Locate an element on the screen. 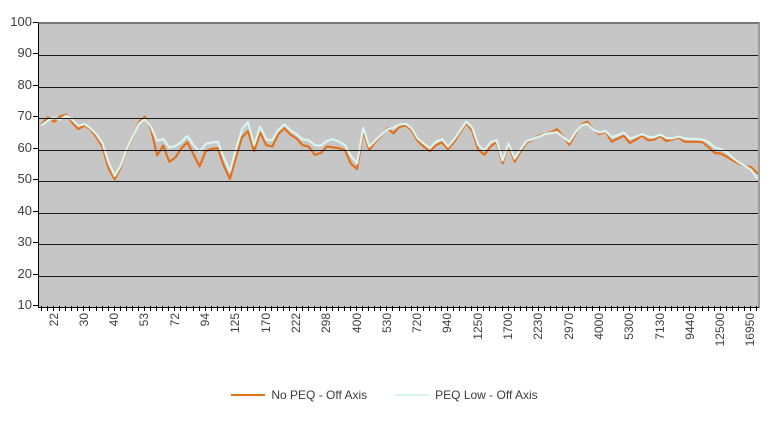 This screenshot has width=769, height=442. y-axis-label: 30 is located at coordinates (24, 241).